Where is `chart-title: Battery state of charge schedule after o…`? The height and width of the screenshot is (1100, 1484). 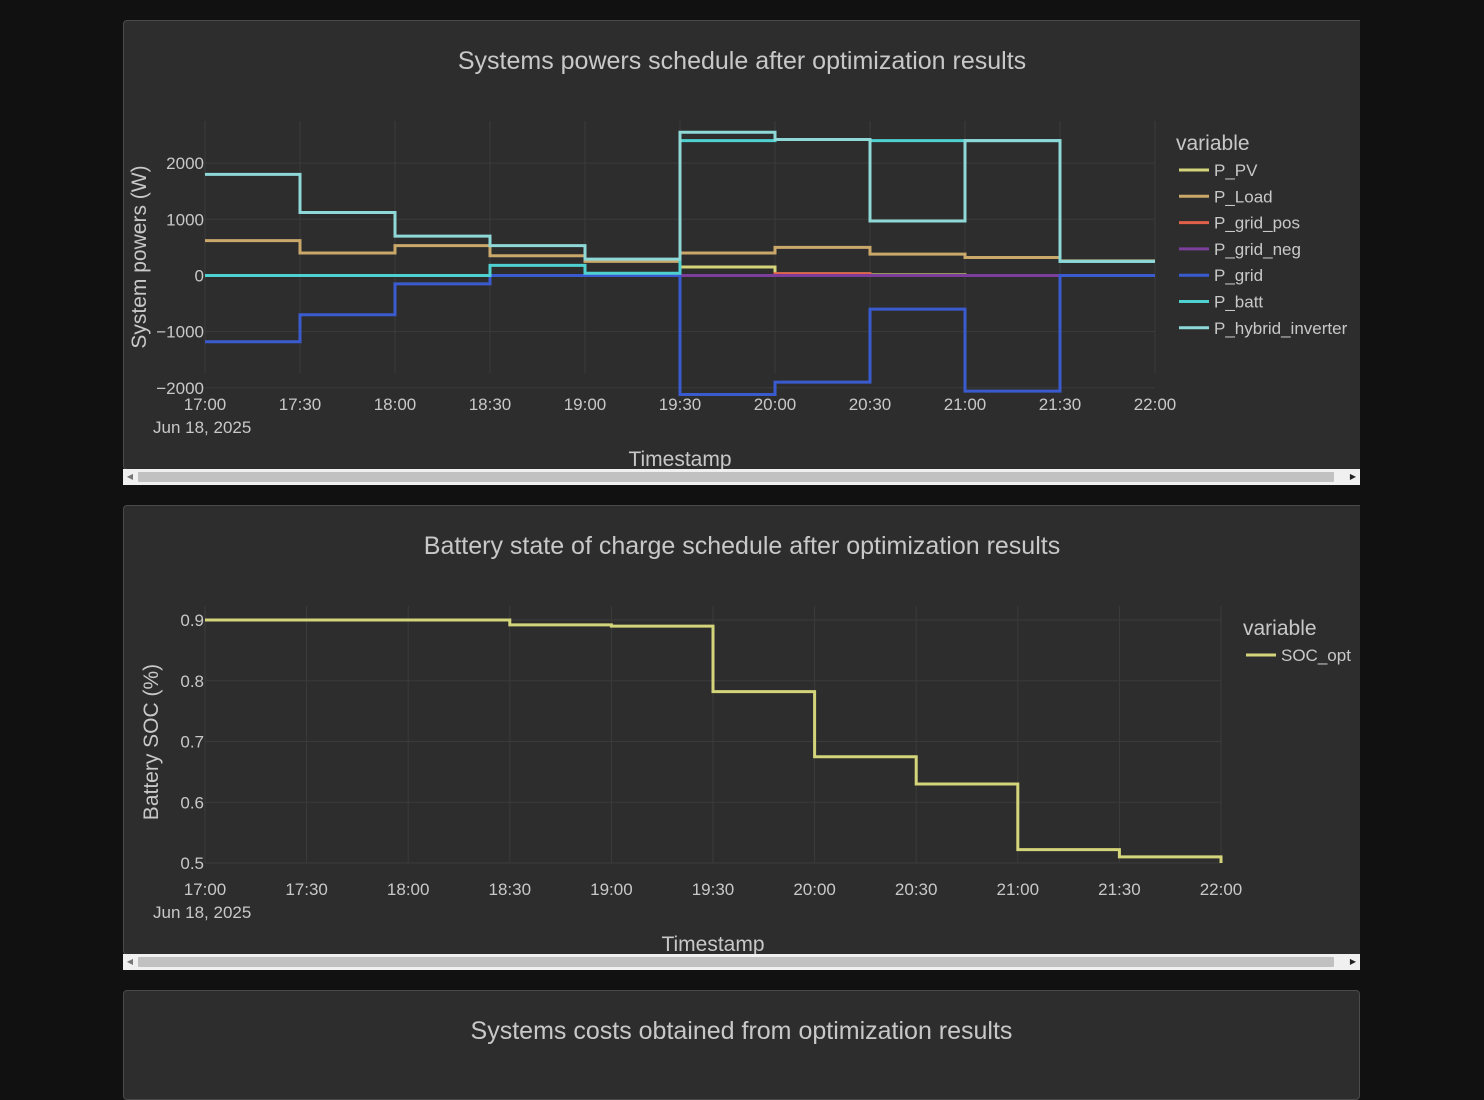 chart-title: Battery state of charge schedule after o… is located at coordinates (742, 546).